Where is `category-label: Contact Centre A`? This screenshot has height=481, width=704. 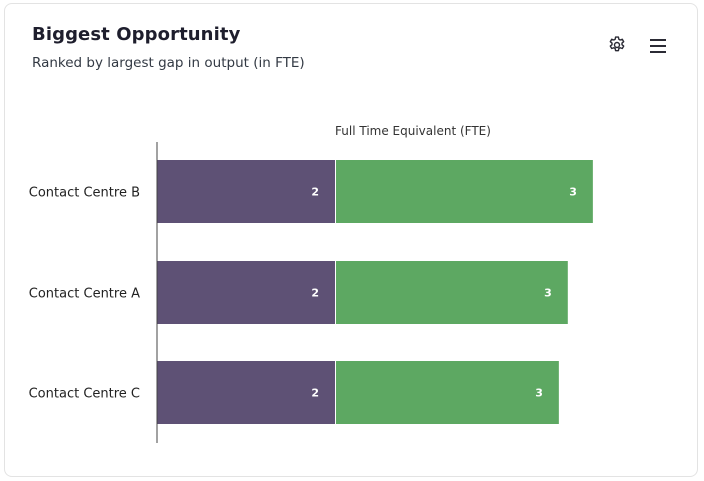
category-label: Contact Centre A is located at coordinates (84, 294).